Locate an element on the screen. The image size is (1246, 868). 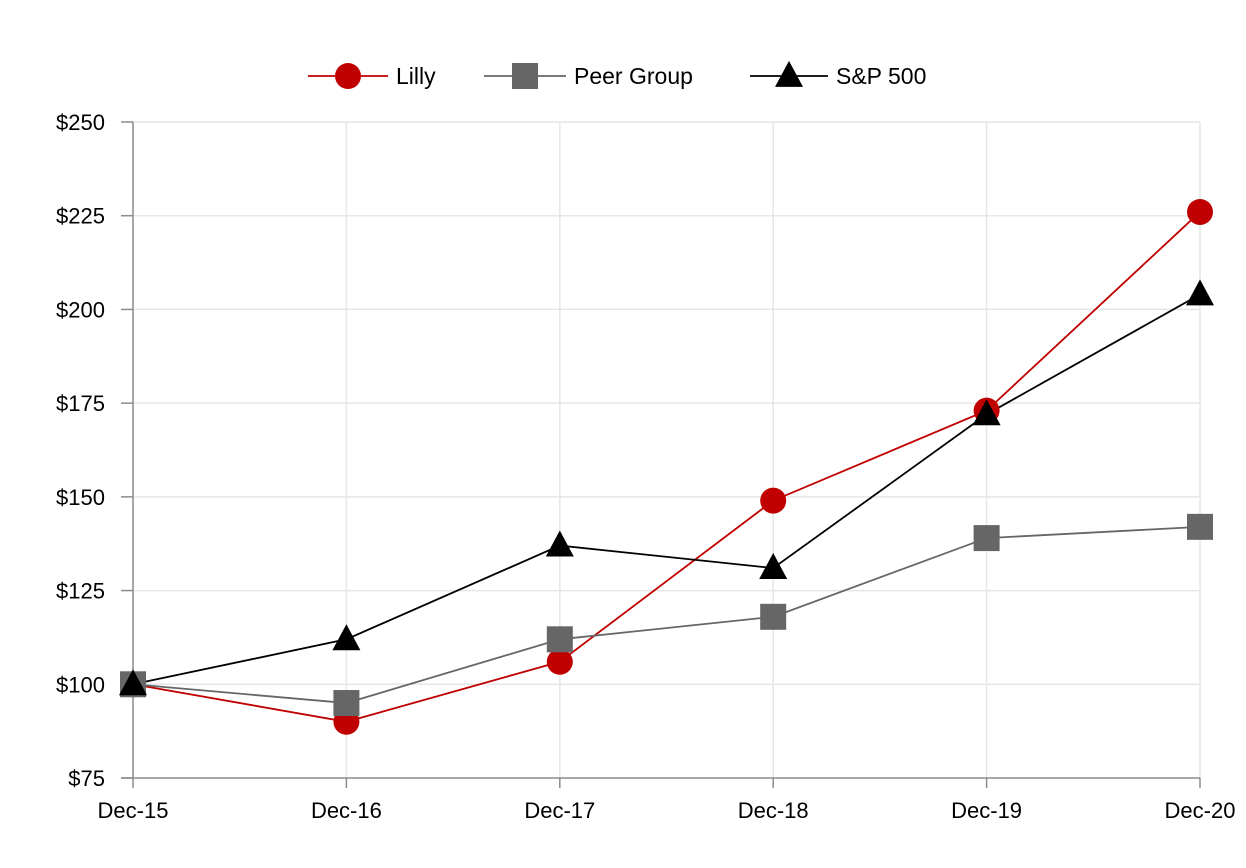
legend-label: Lilly is located at coordinates (416, 76).